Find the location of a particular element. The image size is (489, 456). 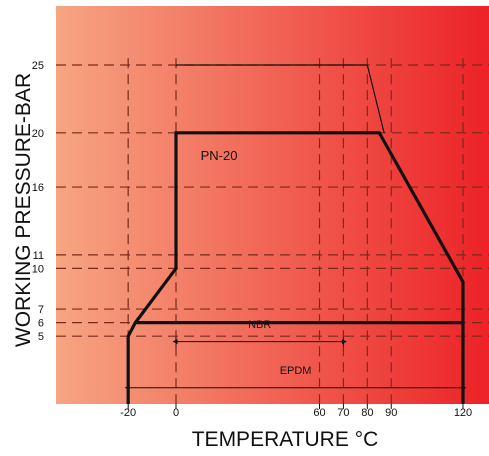

x-tick-label-120: 120 is located at coordinates (463, 413).